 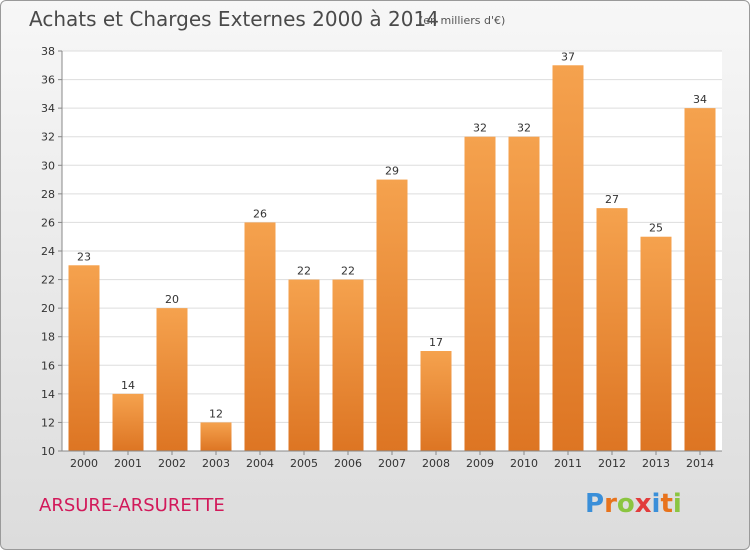 What do you see at coordinates (84, 463) in the screenshot?
I see `x-tick-label: 2000` at bounding box center [84, 463].